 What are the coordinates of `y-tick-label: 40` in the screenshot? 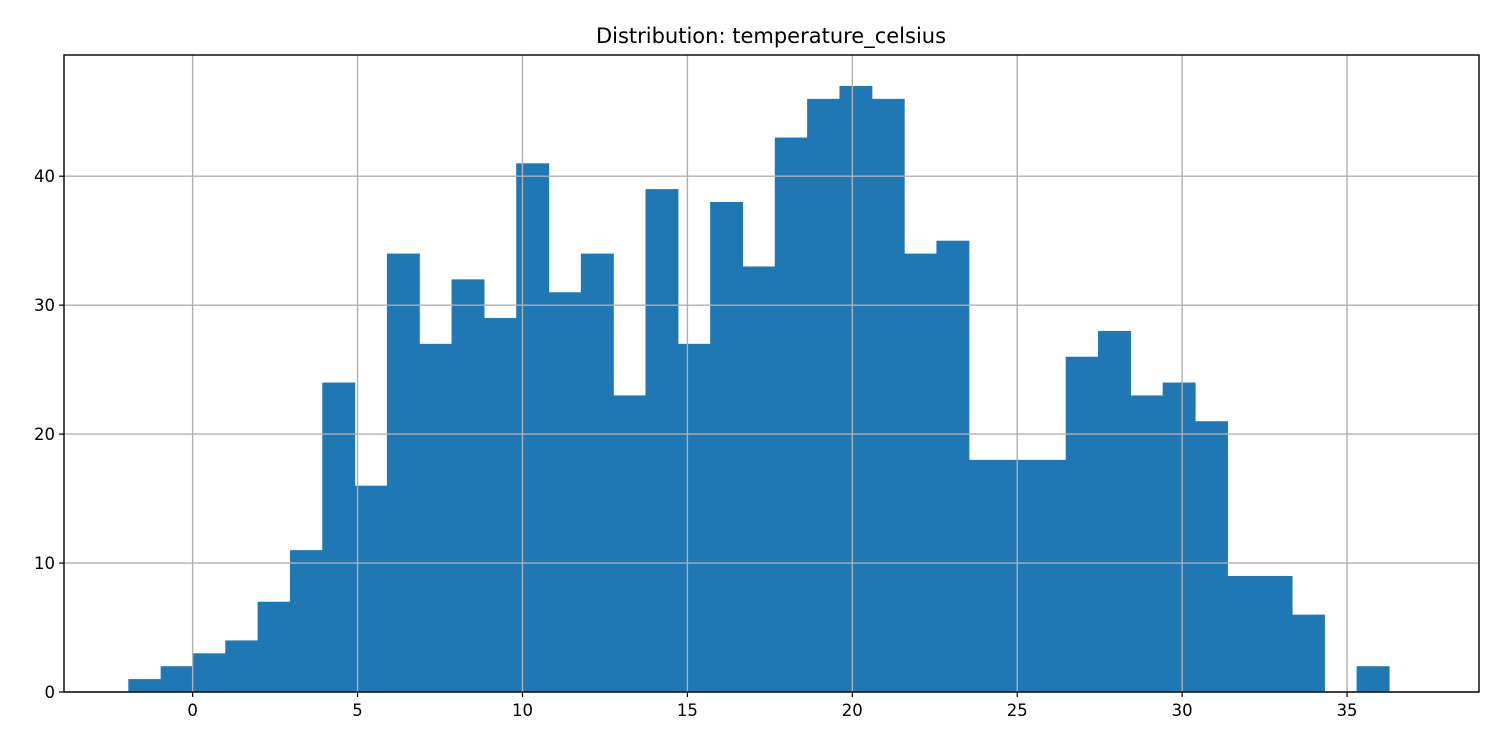 It's located at (44, 176).